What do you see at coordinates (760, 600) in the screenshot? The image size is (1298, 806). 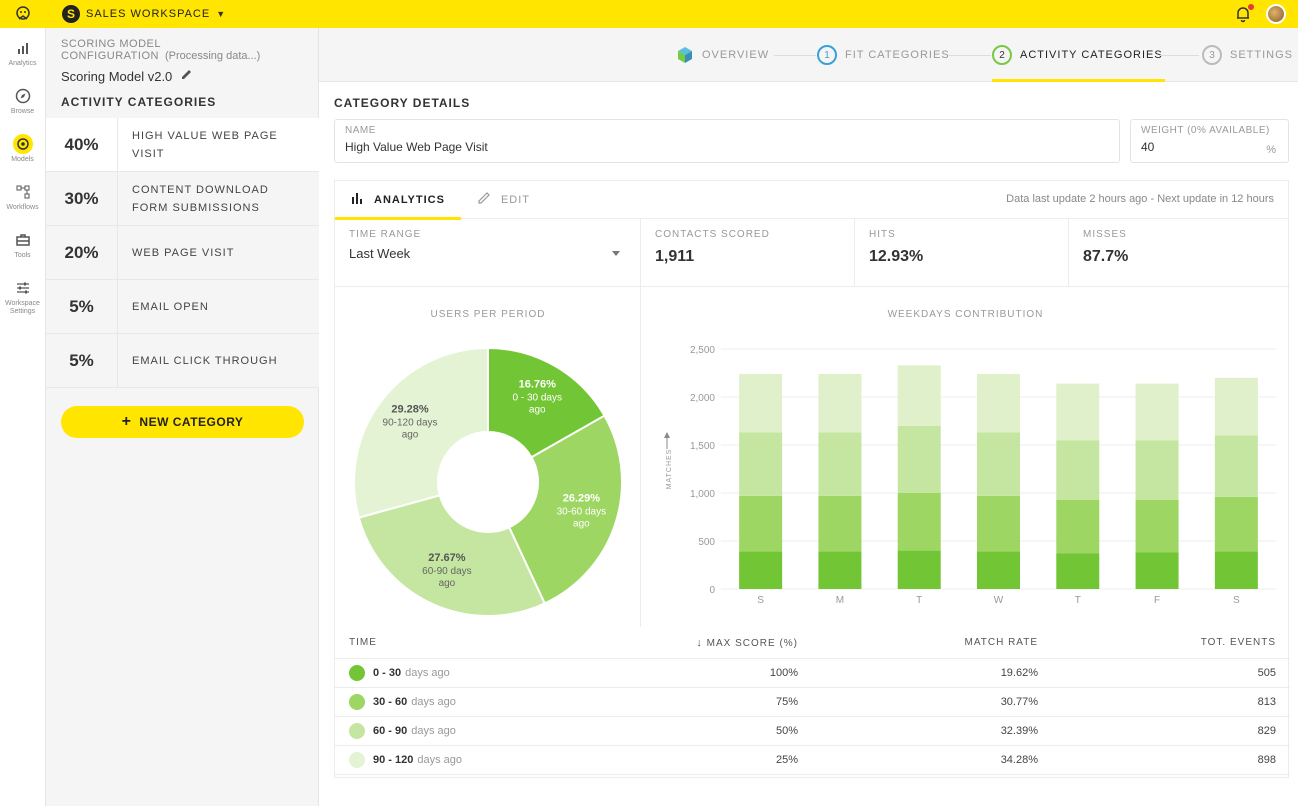 I see `x-tick-label: S` at bounding box center [760, 600].